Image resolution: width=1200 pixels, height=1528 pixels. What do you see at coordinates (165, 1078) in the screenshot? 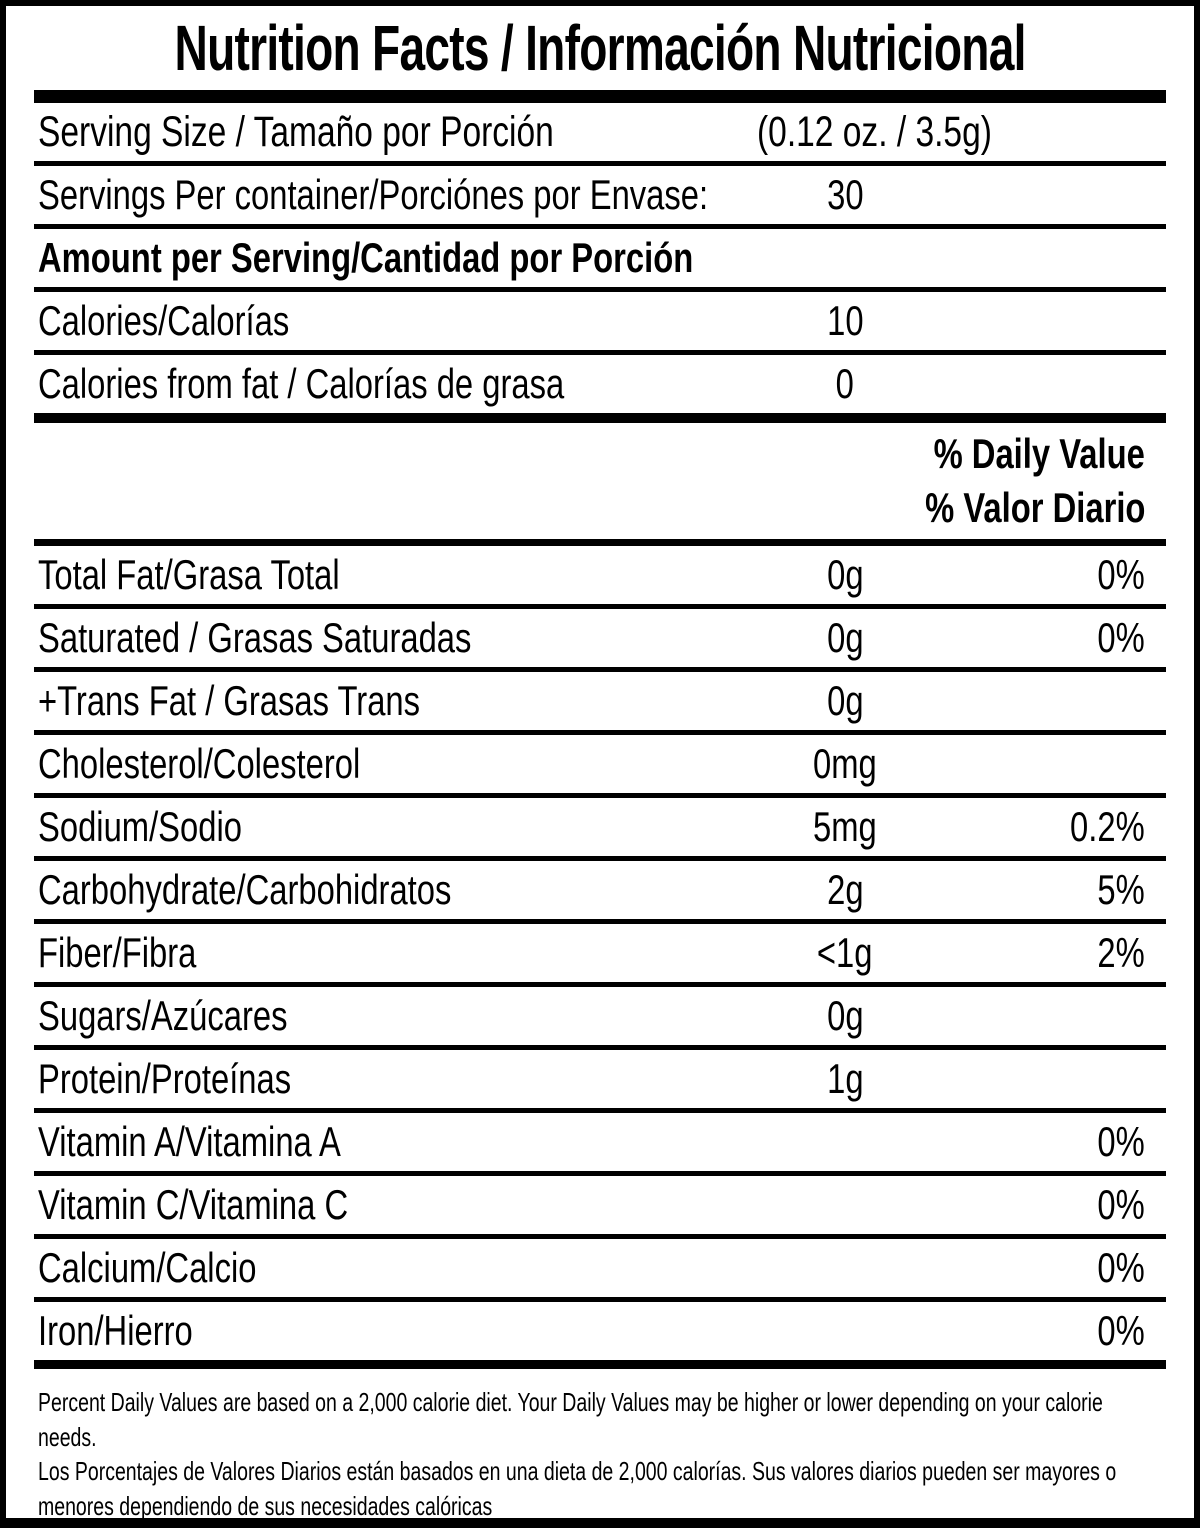
I see `nutrient-label: Protein/Proteínas` at bounding box center [165, 1078].